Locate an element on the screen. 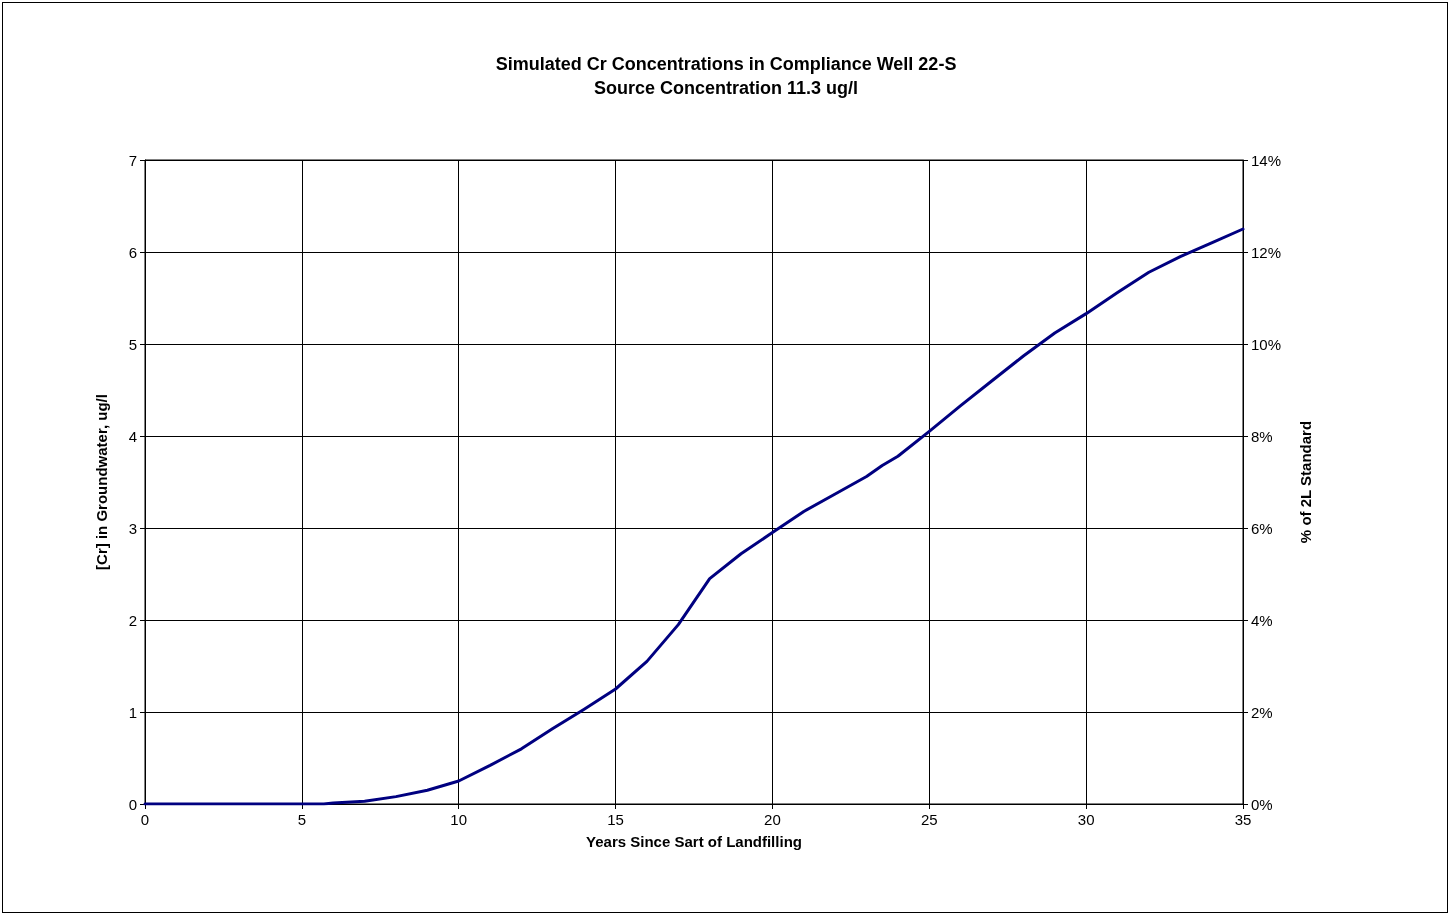 This screenshot has height=917, width=1452. y-tick-label: 0 is located at coordinates (132, 804).